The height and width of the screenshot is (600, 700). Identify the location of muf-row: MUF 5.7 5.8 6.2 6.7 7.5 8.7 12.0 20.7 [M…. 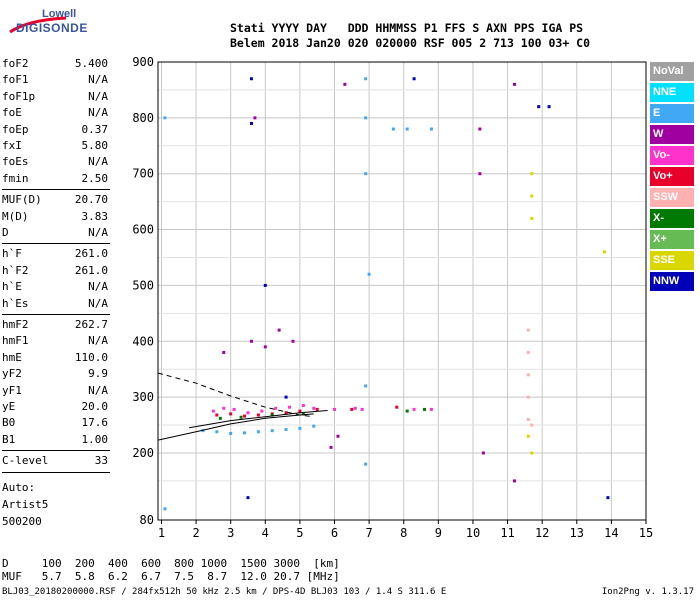
(171, 576).